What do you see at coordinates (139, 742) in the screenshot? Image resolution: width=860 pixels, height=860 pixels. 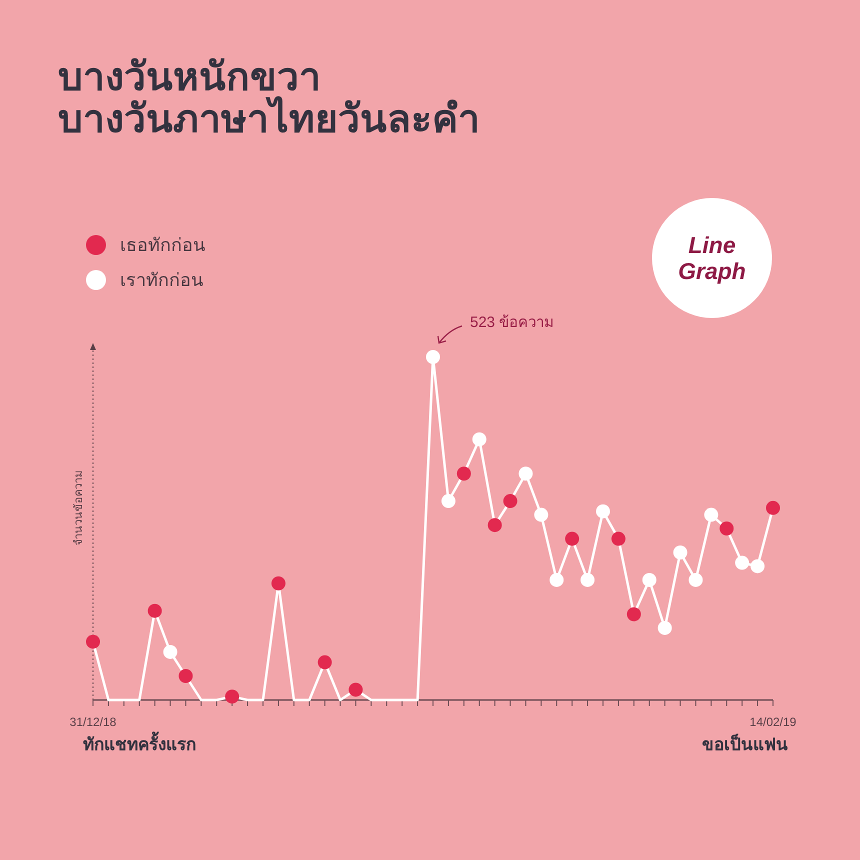 I see `text: ทักแชทครั้งแรก` at bounding box center [139, 742].